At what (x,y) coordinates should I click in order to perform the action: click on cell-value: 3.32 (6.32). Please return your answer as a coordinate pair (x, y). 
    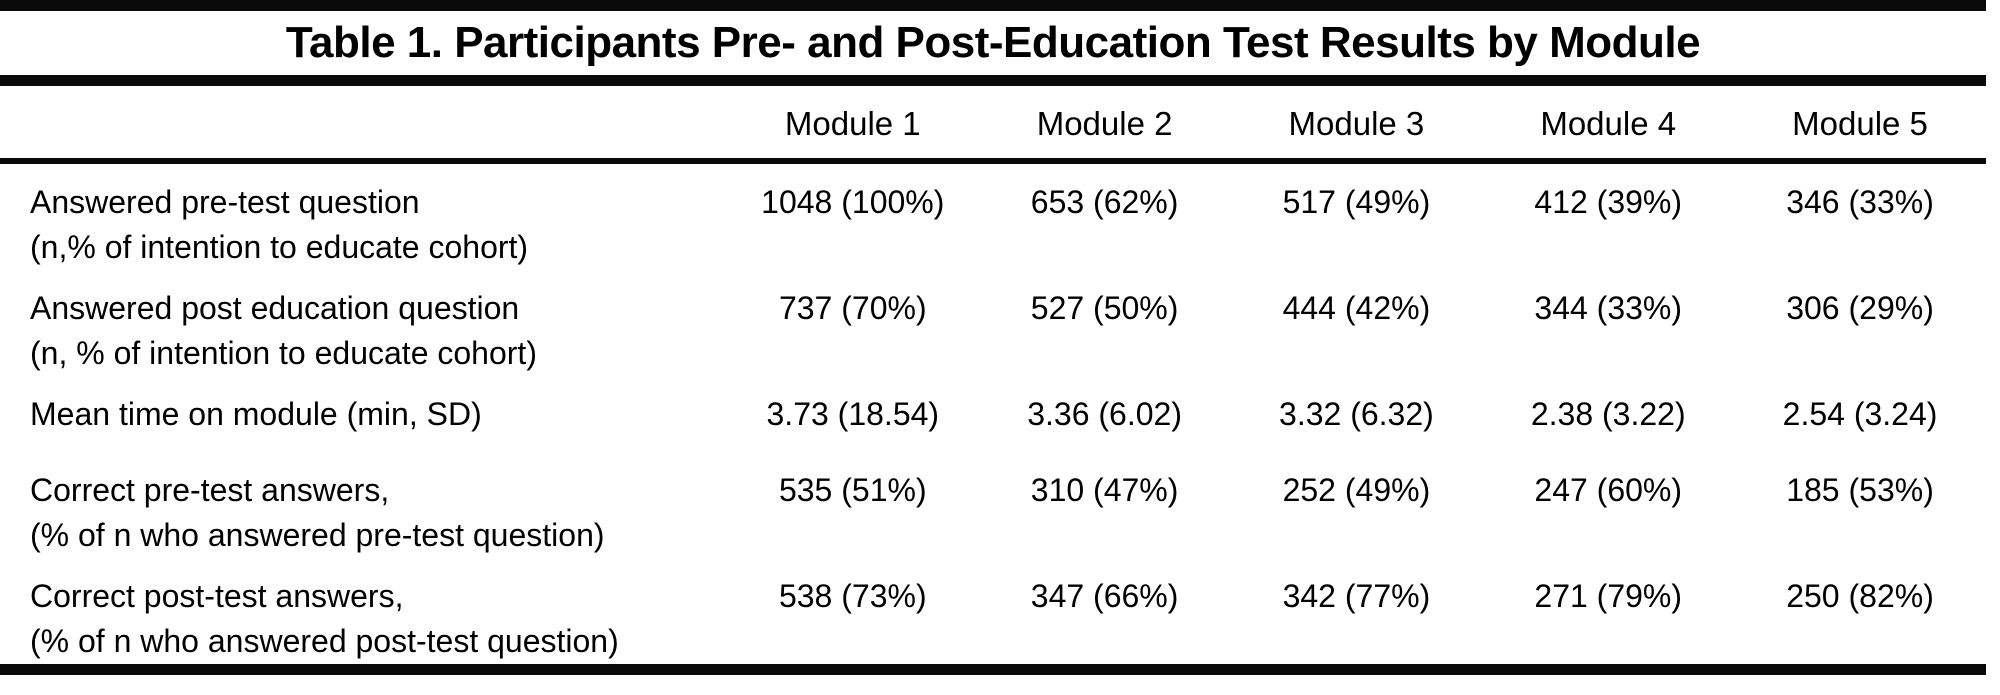
    Looking at the image, I should click on (1356, 414).